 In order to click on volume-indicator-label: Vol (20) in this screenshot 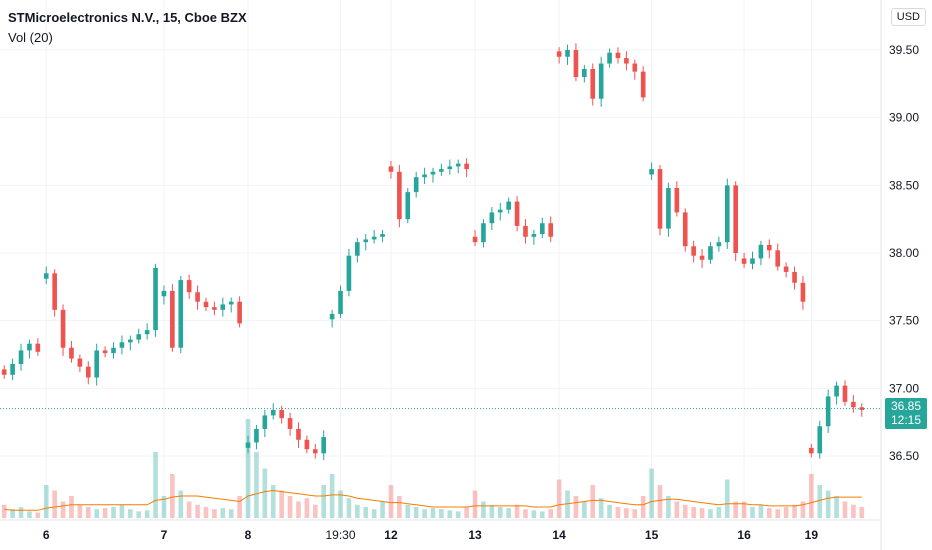, I will do `click(30, 37)`.